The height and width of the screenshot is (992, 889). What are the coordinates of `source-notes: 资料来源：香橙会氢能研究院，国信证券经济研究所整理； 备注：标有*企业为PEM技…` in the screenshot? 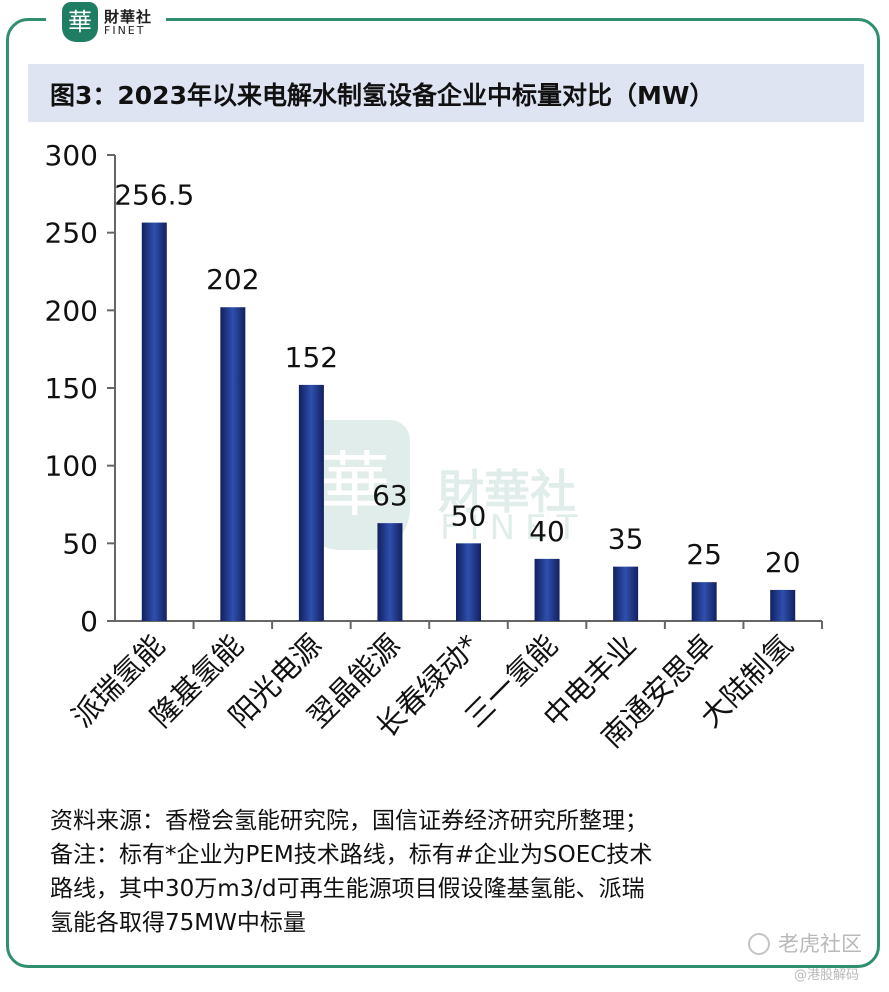 It's located at (440, 872).